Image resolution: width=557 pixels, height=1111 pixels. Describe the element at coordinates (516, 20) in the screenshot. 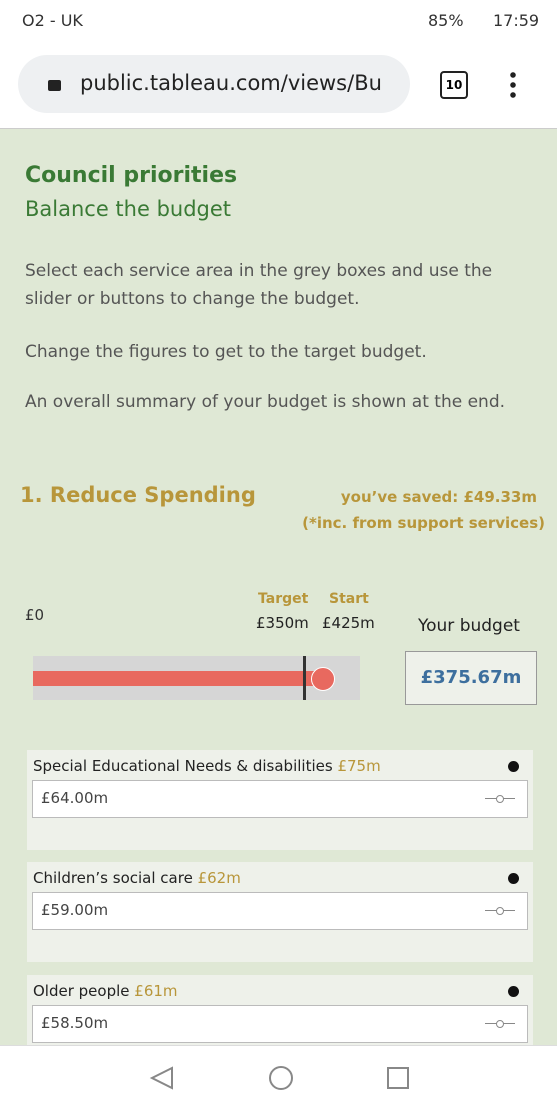

I see `time: 17:59` at that location.